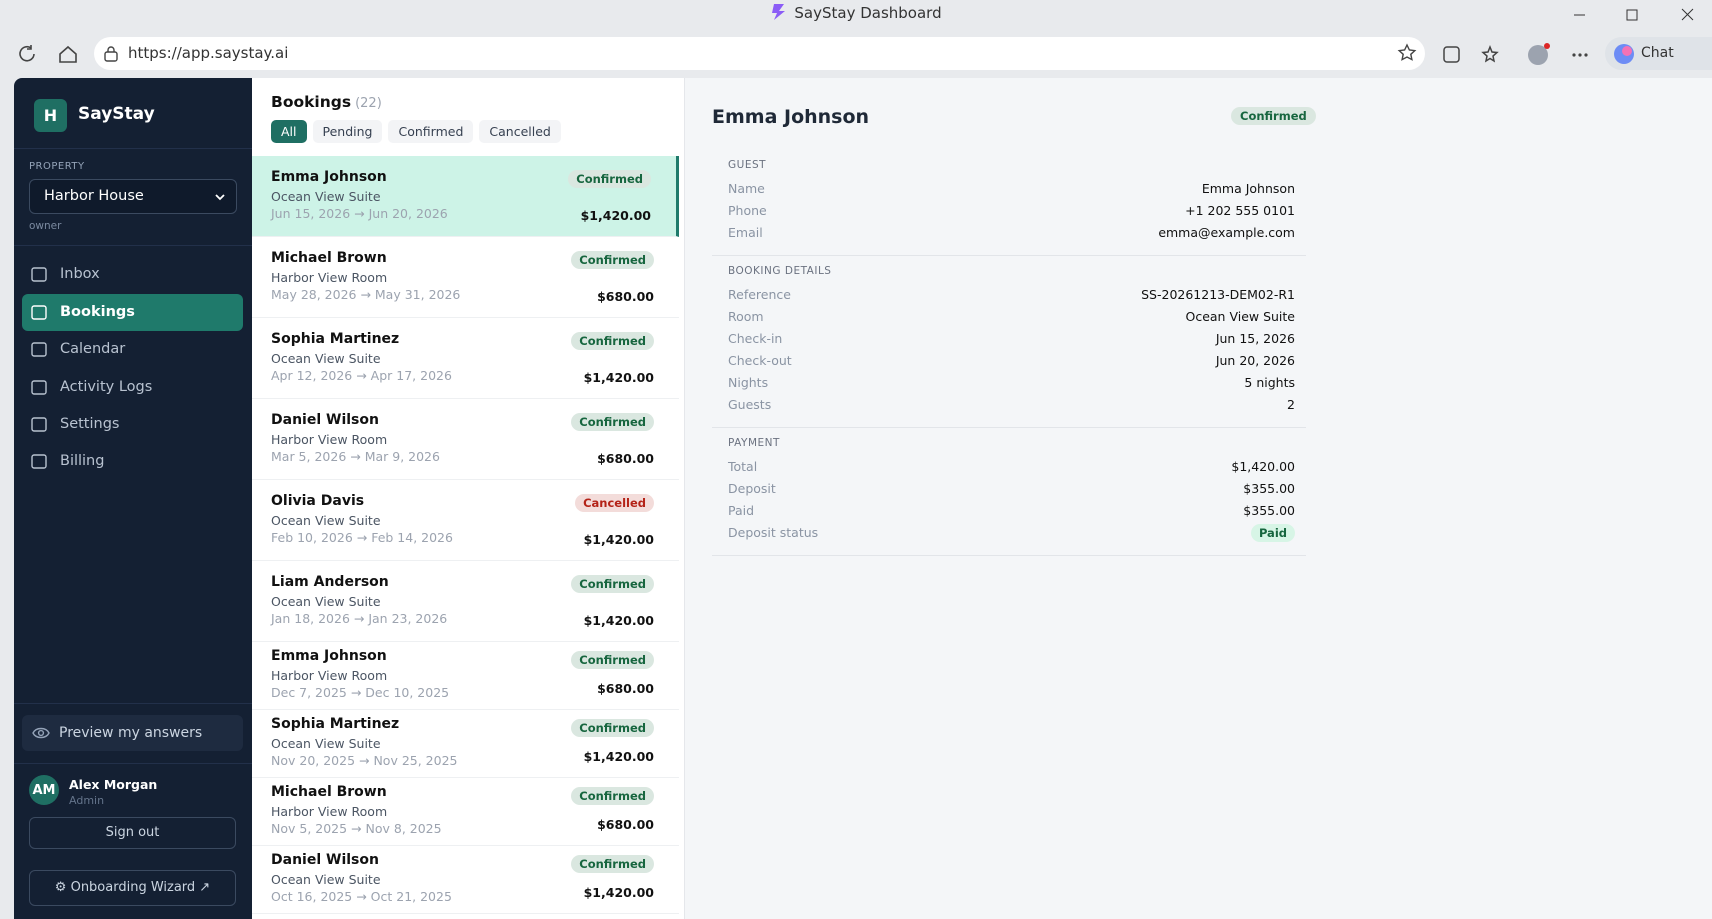 The image size is (1712, 919). What do you see at coordinates (97, 312) in the screenshot?
I see `nav-label: Bookings` at bounding box center [97, 312].